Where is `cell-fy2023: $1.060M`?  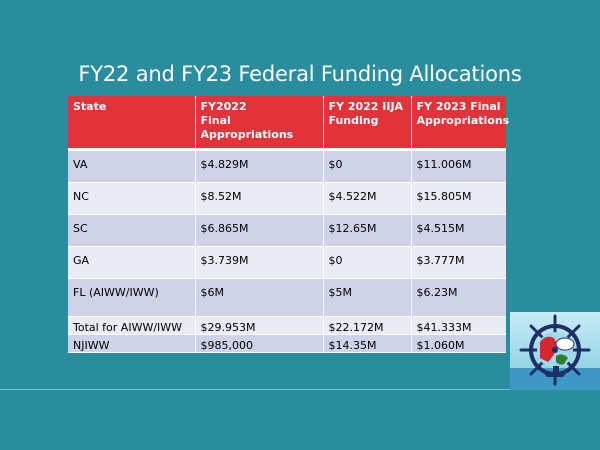 cell-fy2023: $1.060M is located at coordinates (458, 343).